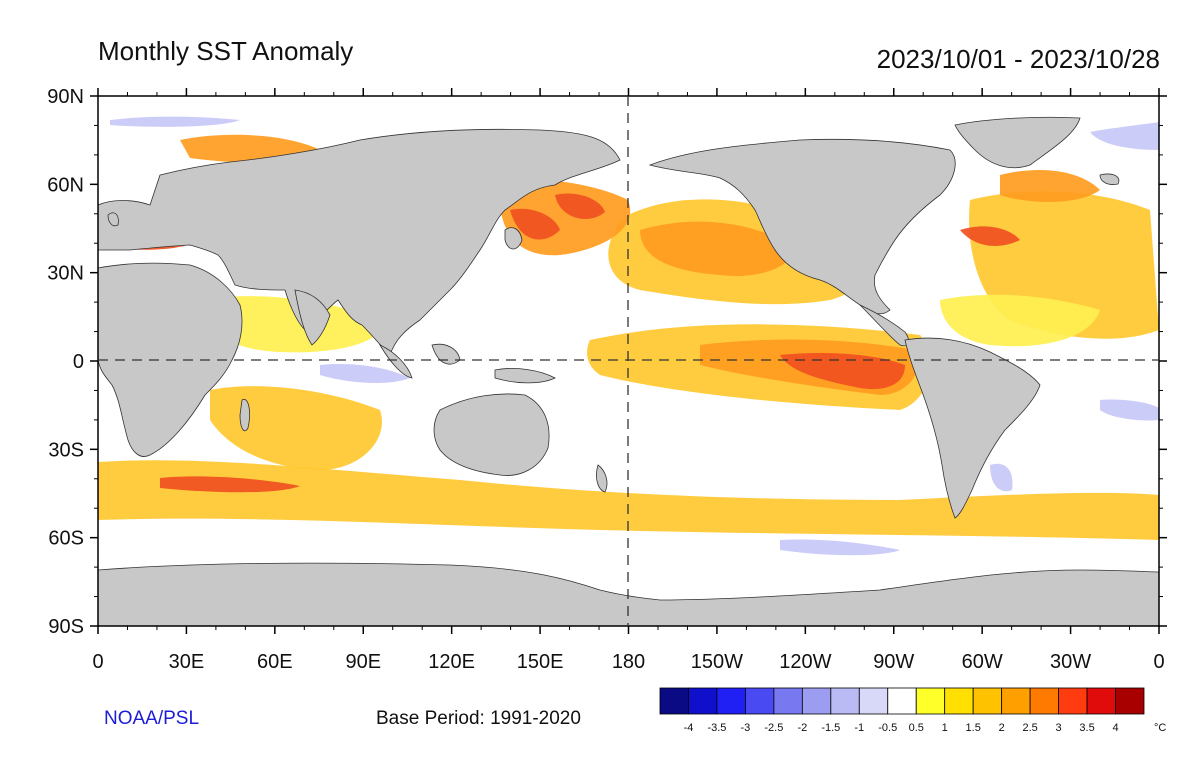 The image size is (1200, 765). Describe the element at coordinates (312, 317) in the screenshot. I see `india` at that location.